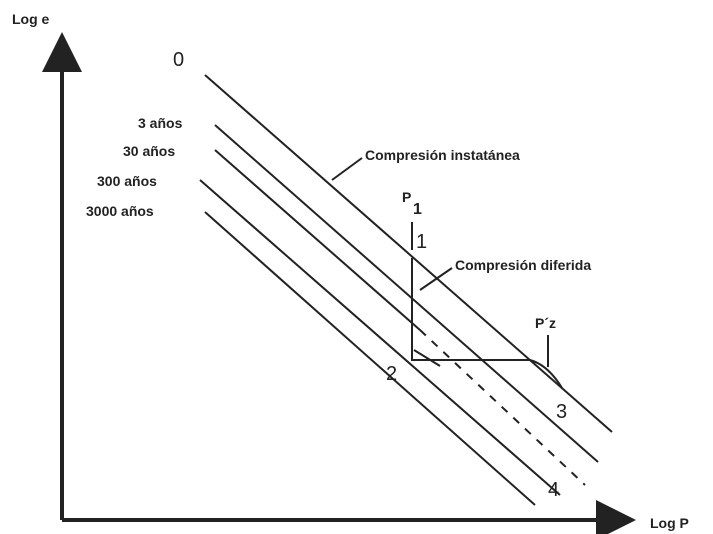 The image size is (713, 534). Describe the element at coordinates (502, 407) in the screenshot. I see `line-30-dashed` at that location.